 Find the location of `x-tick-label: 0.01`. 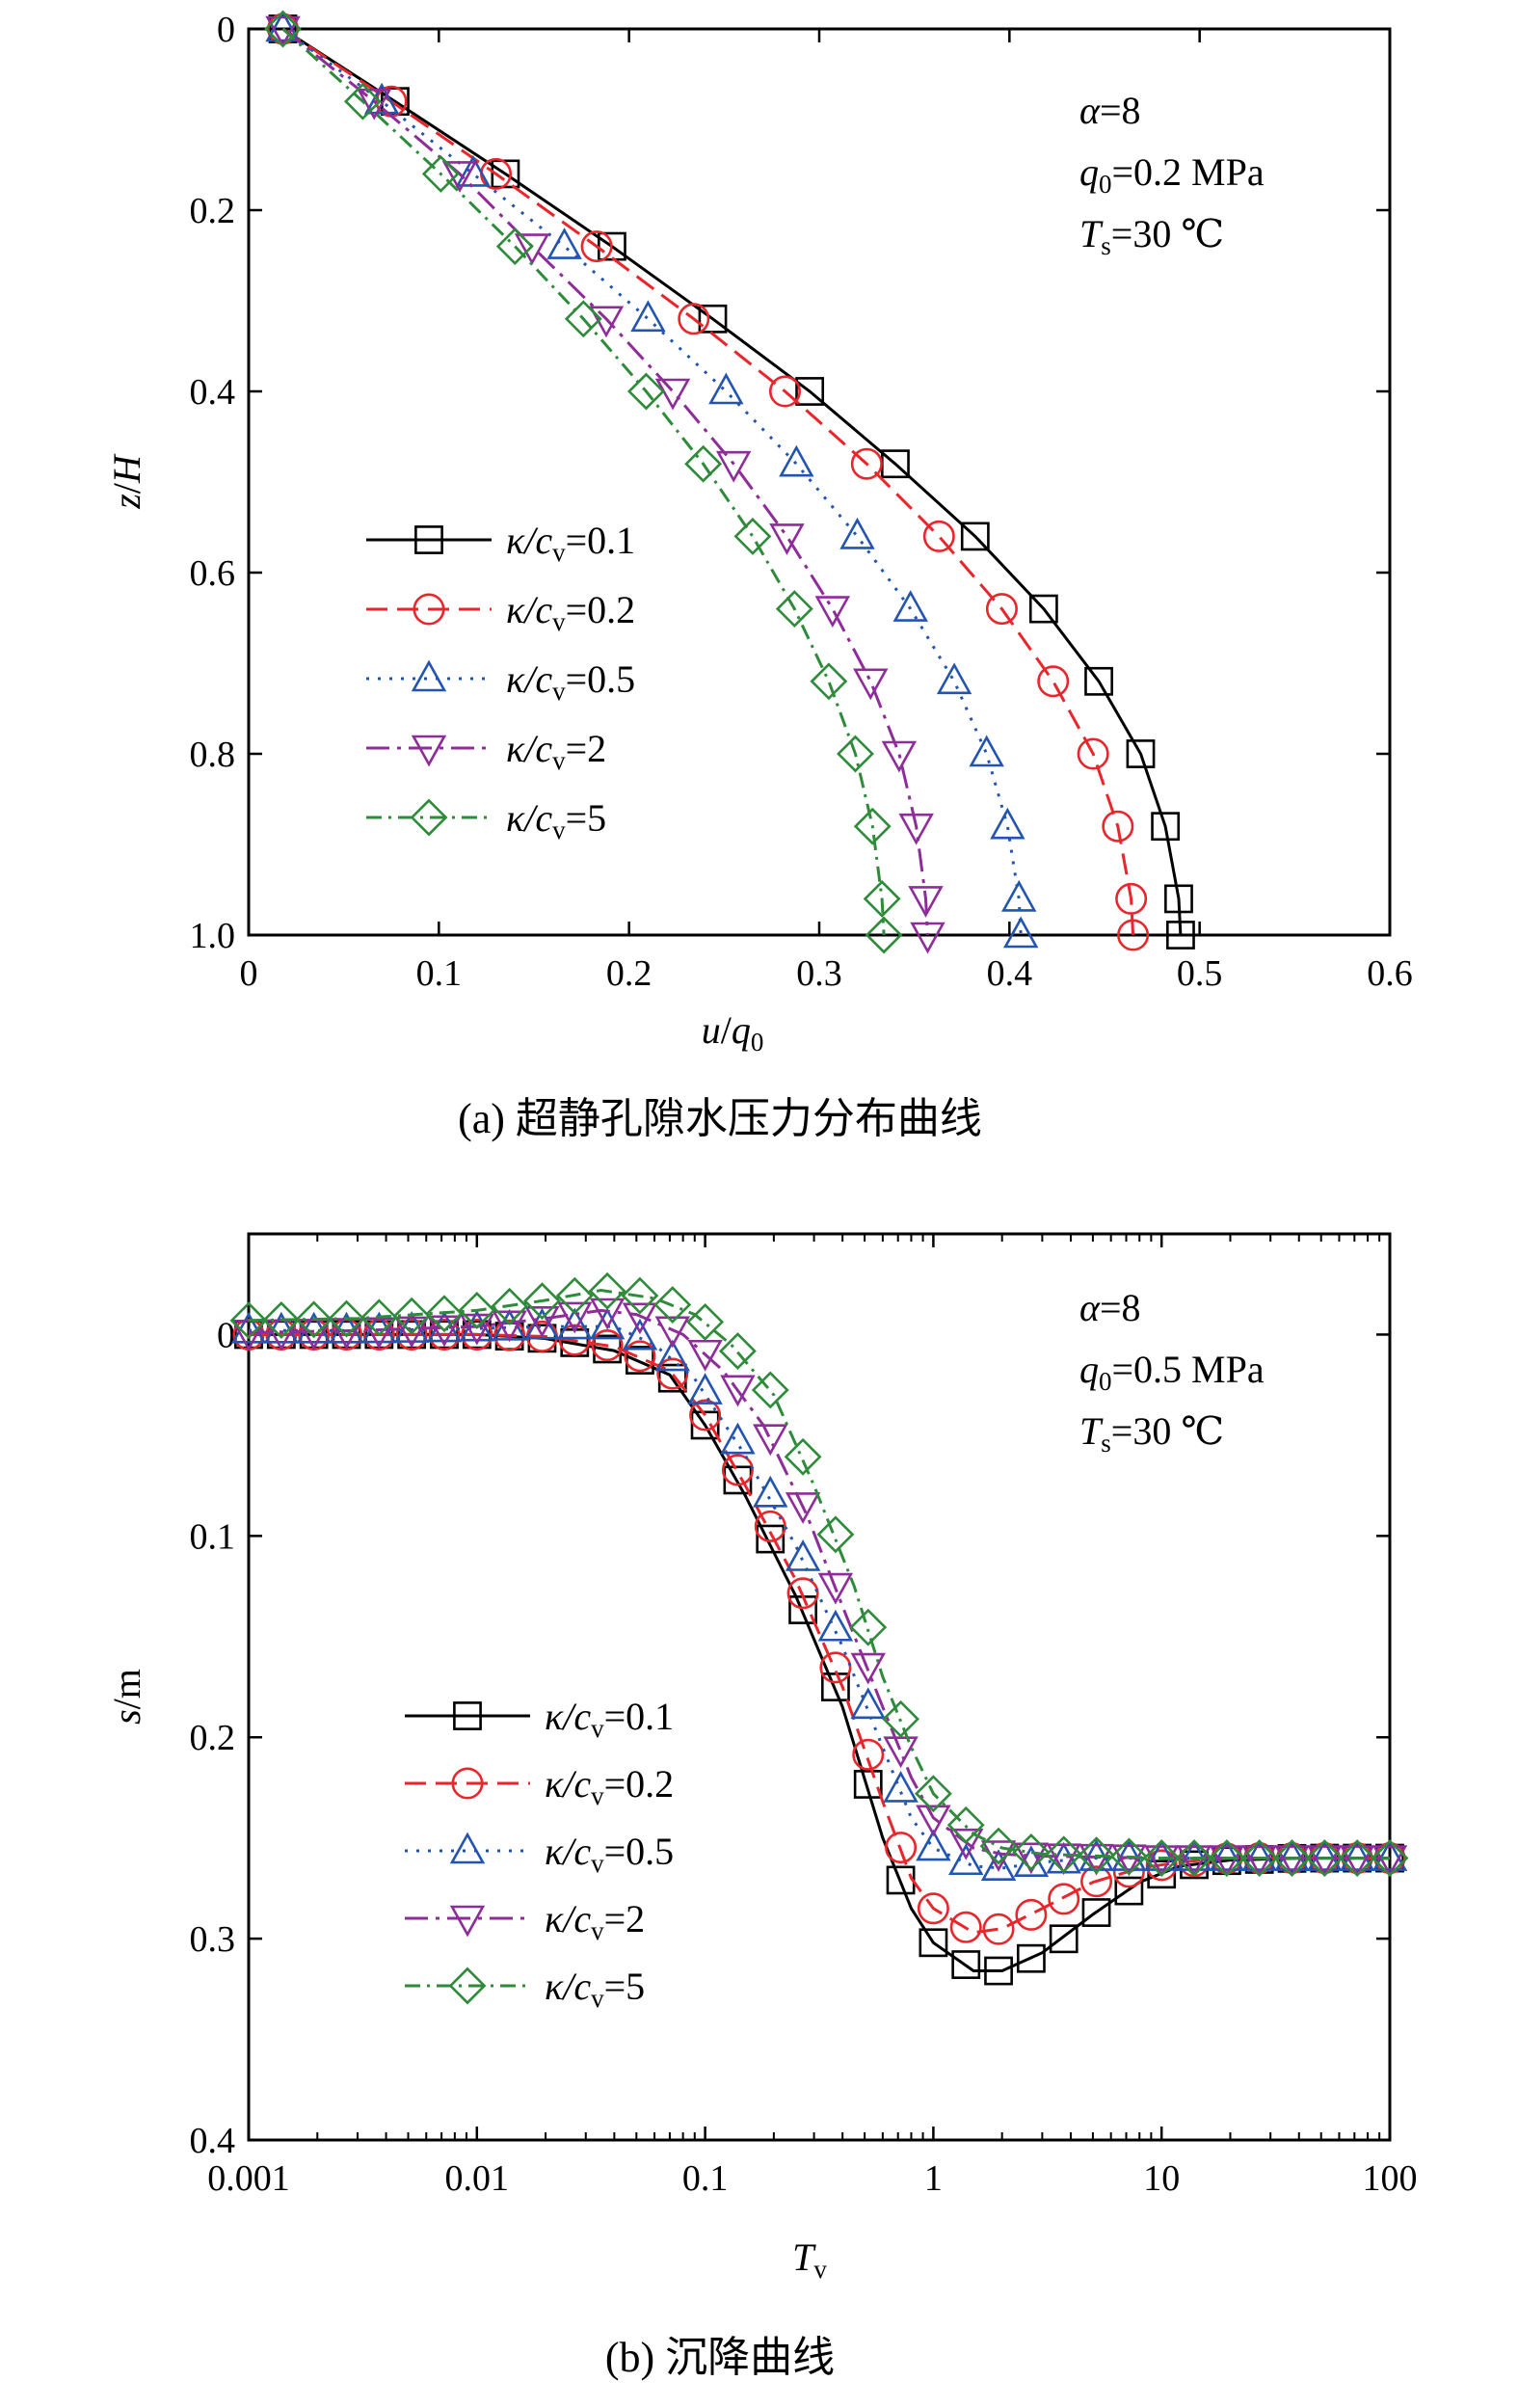

x-tick-label: 0.01 is located at coordinates (477, 2178).